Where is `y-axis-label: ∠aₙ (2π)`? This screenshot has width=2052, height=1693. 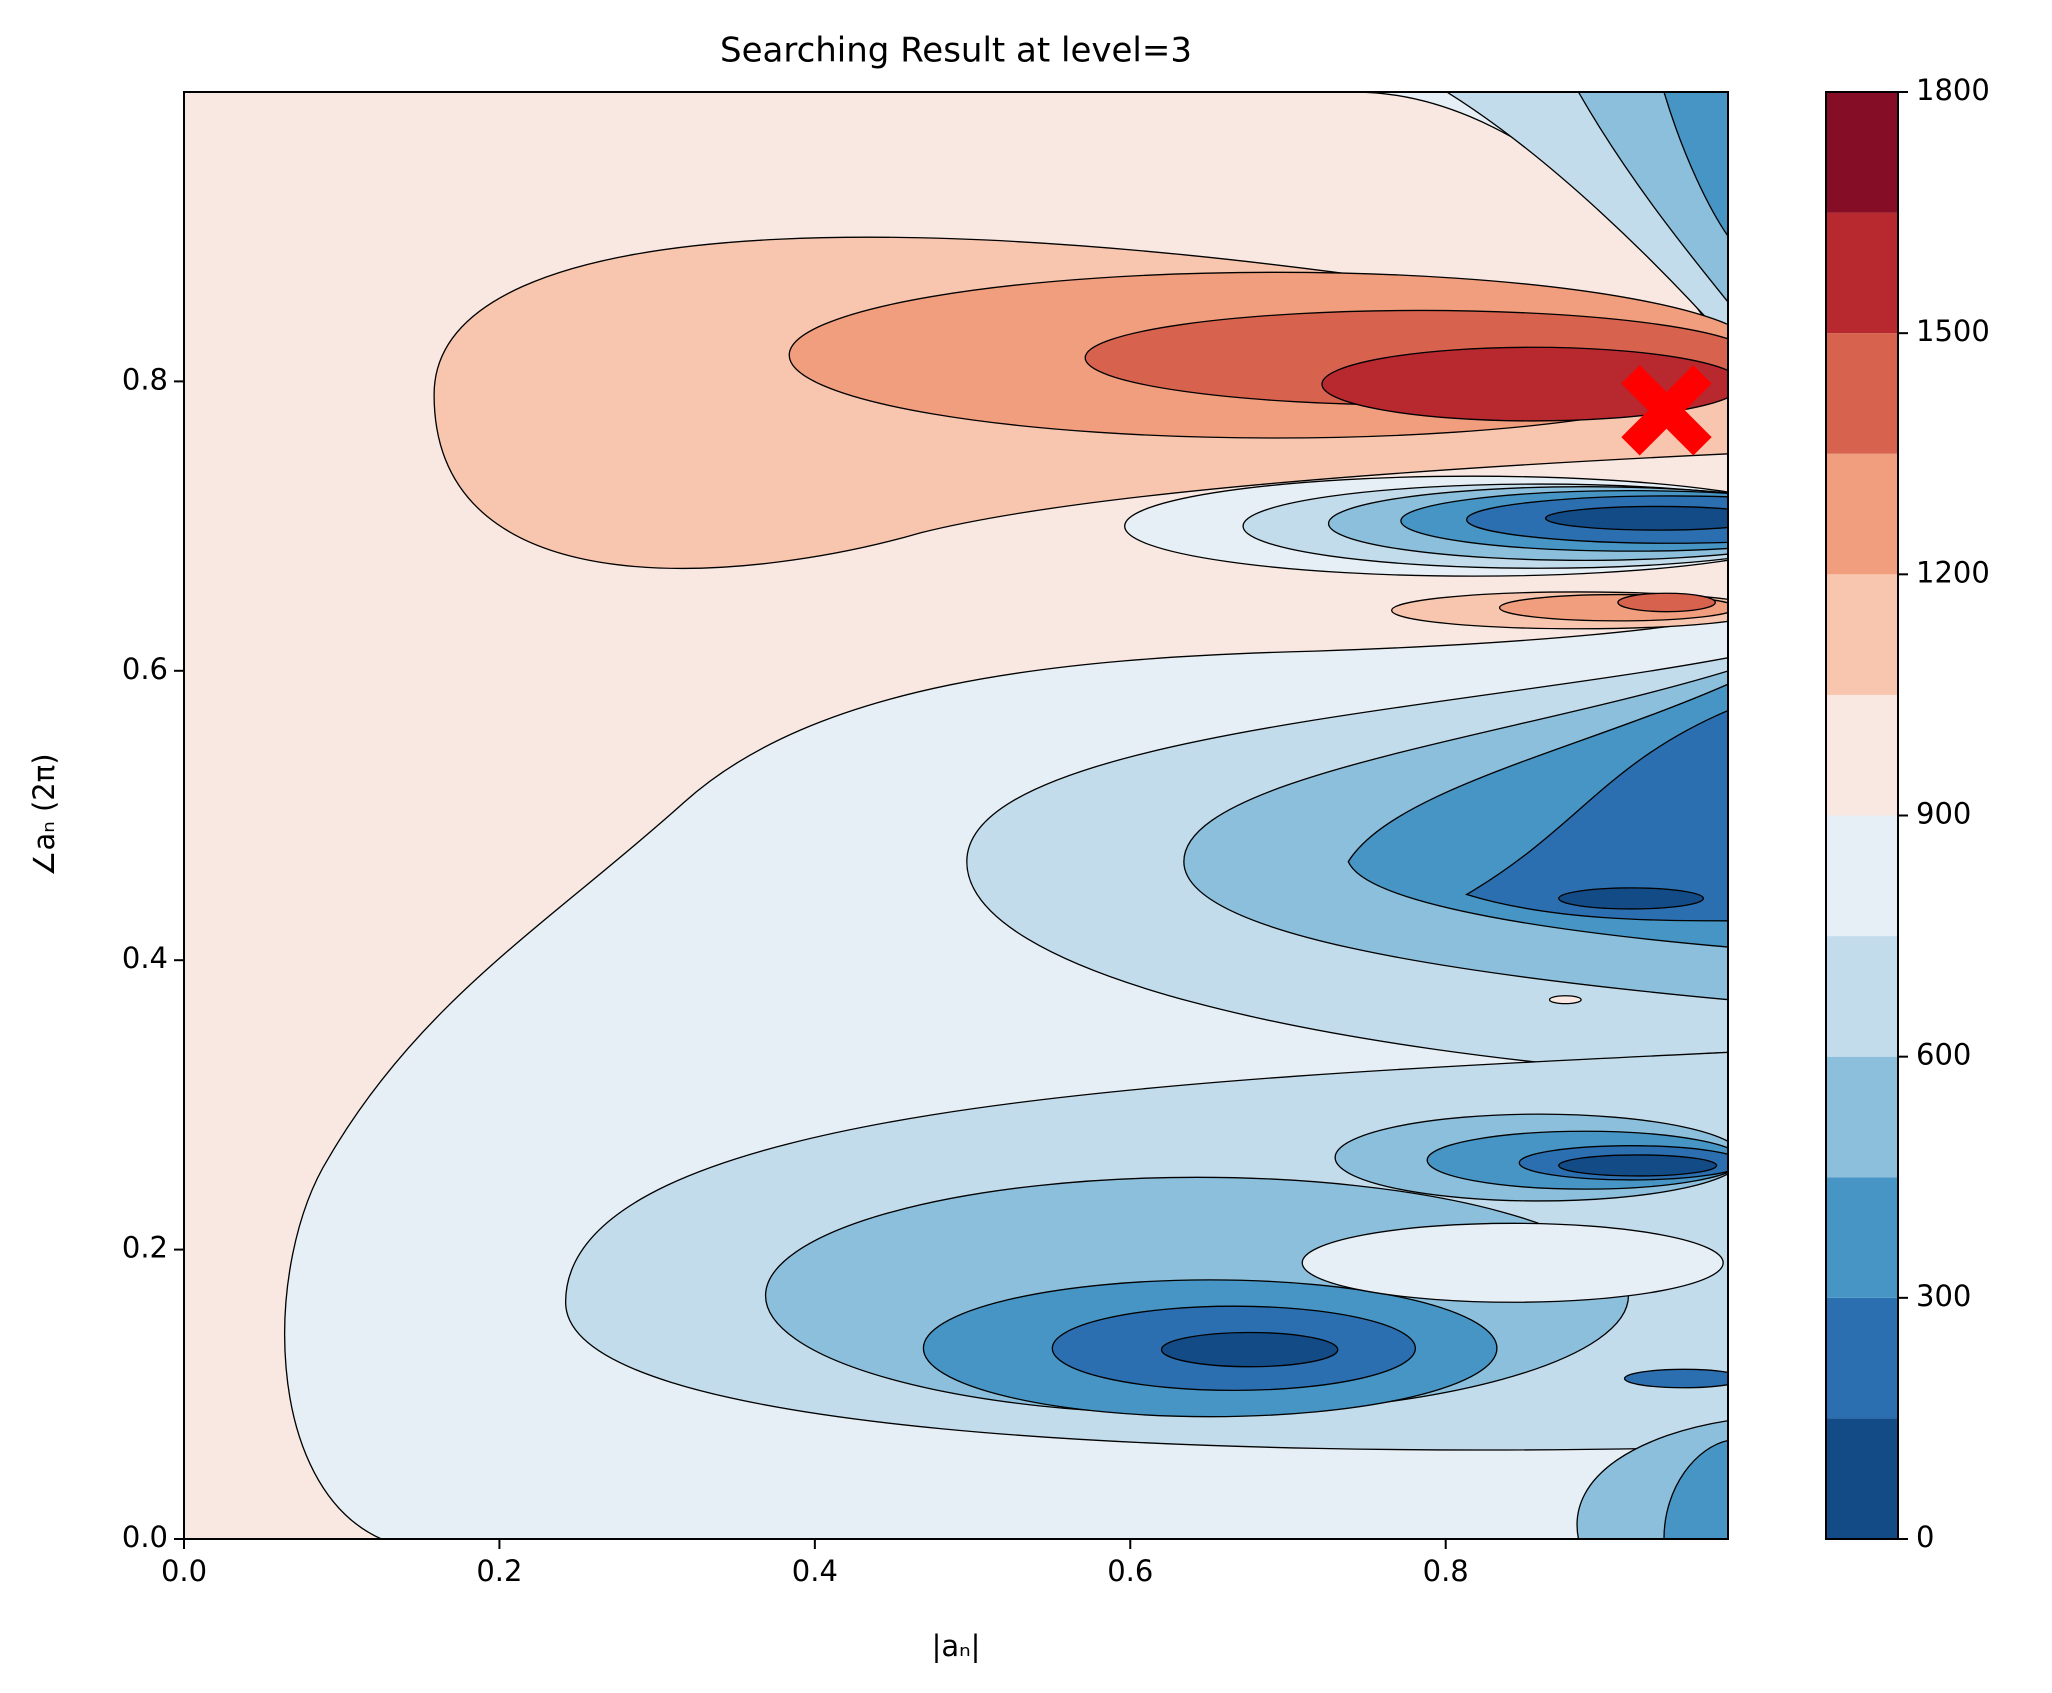
y-axis-label: ∠aₙ (2π) is located at coordinates (44, 814).